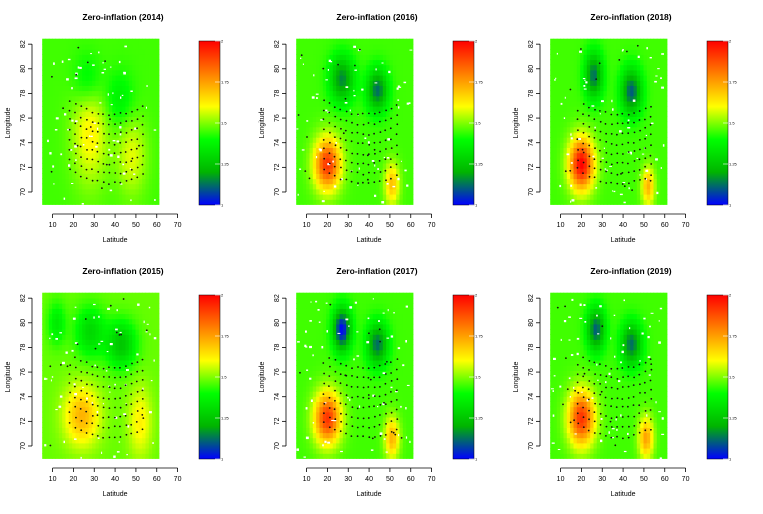 The image size is (763, 514). Describe the element at coordinates (630, 271) in the screenshot. I see `chart-title: Zero-inflation (2019)` at that location.